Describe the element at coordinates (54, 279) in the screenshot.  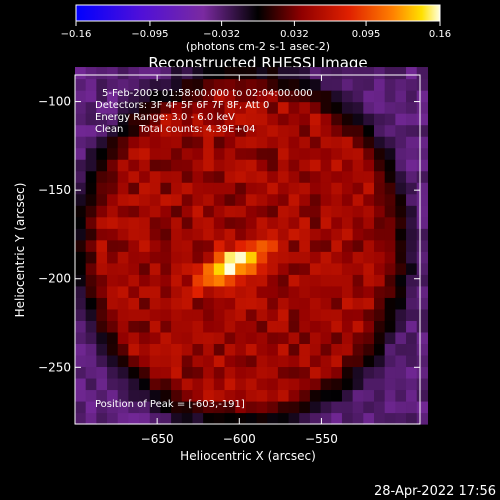
I see `y-tick-label: −200` at that location.